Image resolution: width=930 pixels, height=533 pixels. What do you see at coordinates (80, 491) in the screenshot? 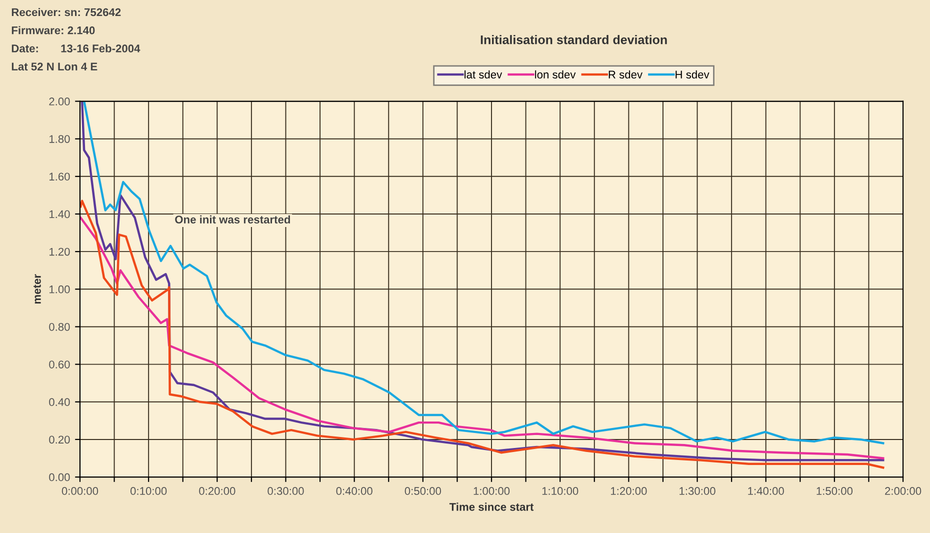
I see `x-tick-label: 0:00:00` at bounding box center [80, 491].